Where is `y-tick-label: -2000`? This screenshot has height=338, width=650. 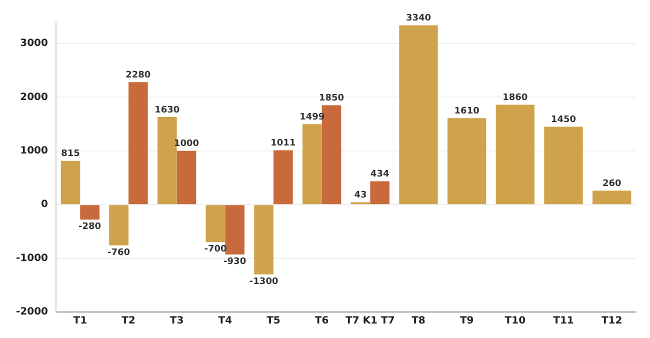 y-tick-label: -2000 is located at coordinates (32, 312).